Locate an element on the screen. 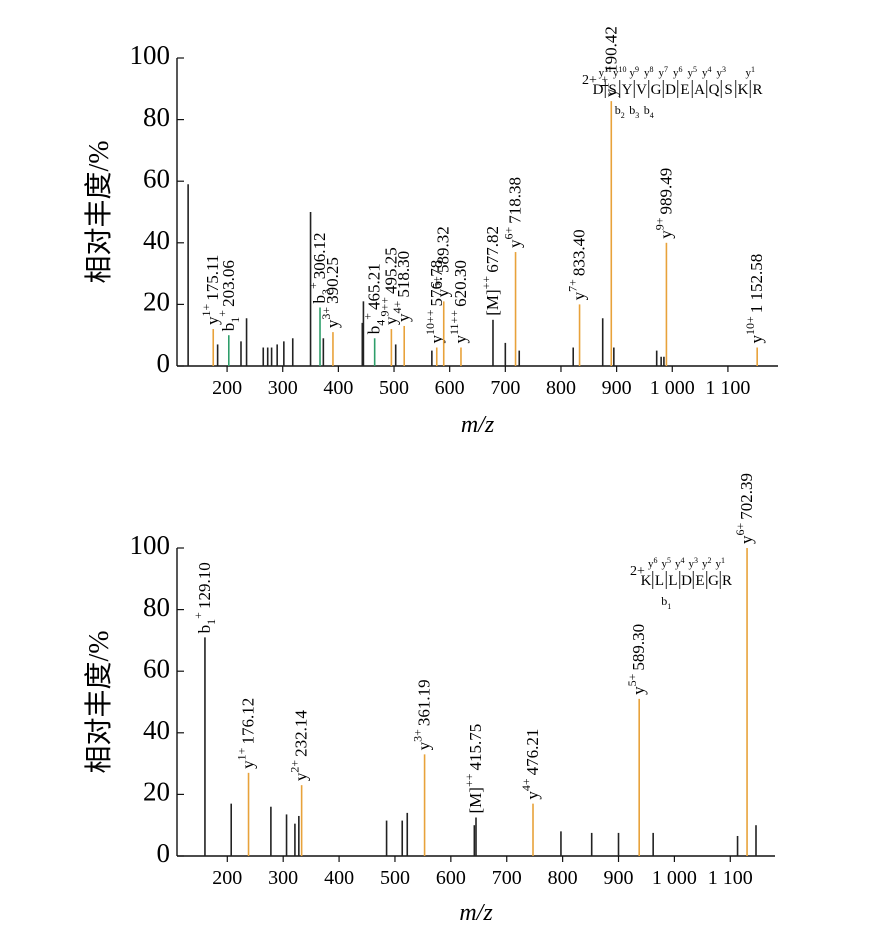 This screenshot has height=949, width=892. peak-label: y10++576.78 is located at coordinates (434, 302).